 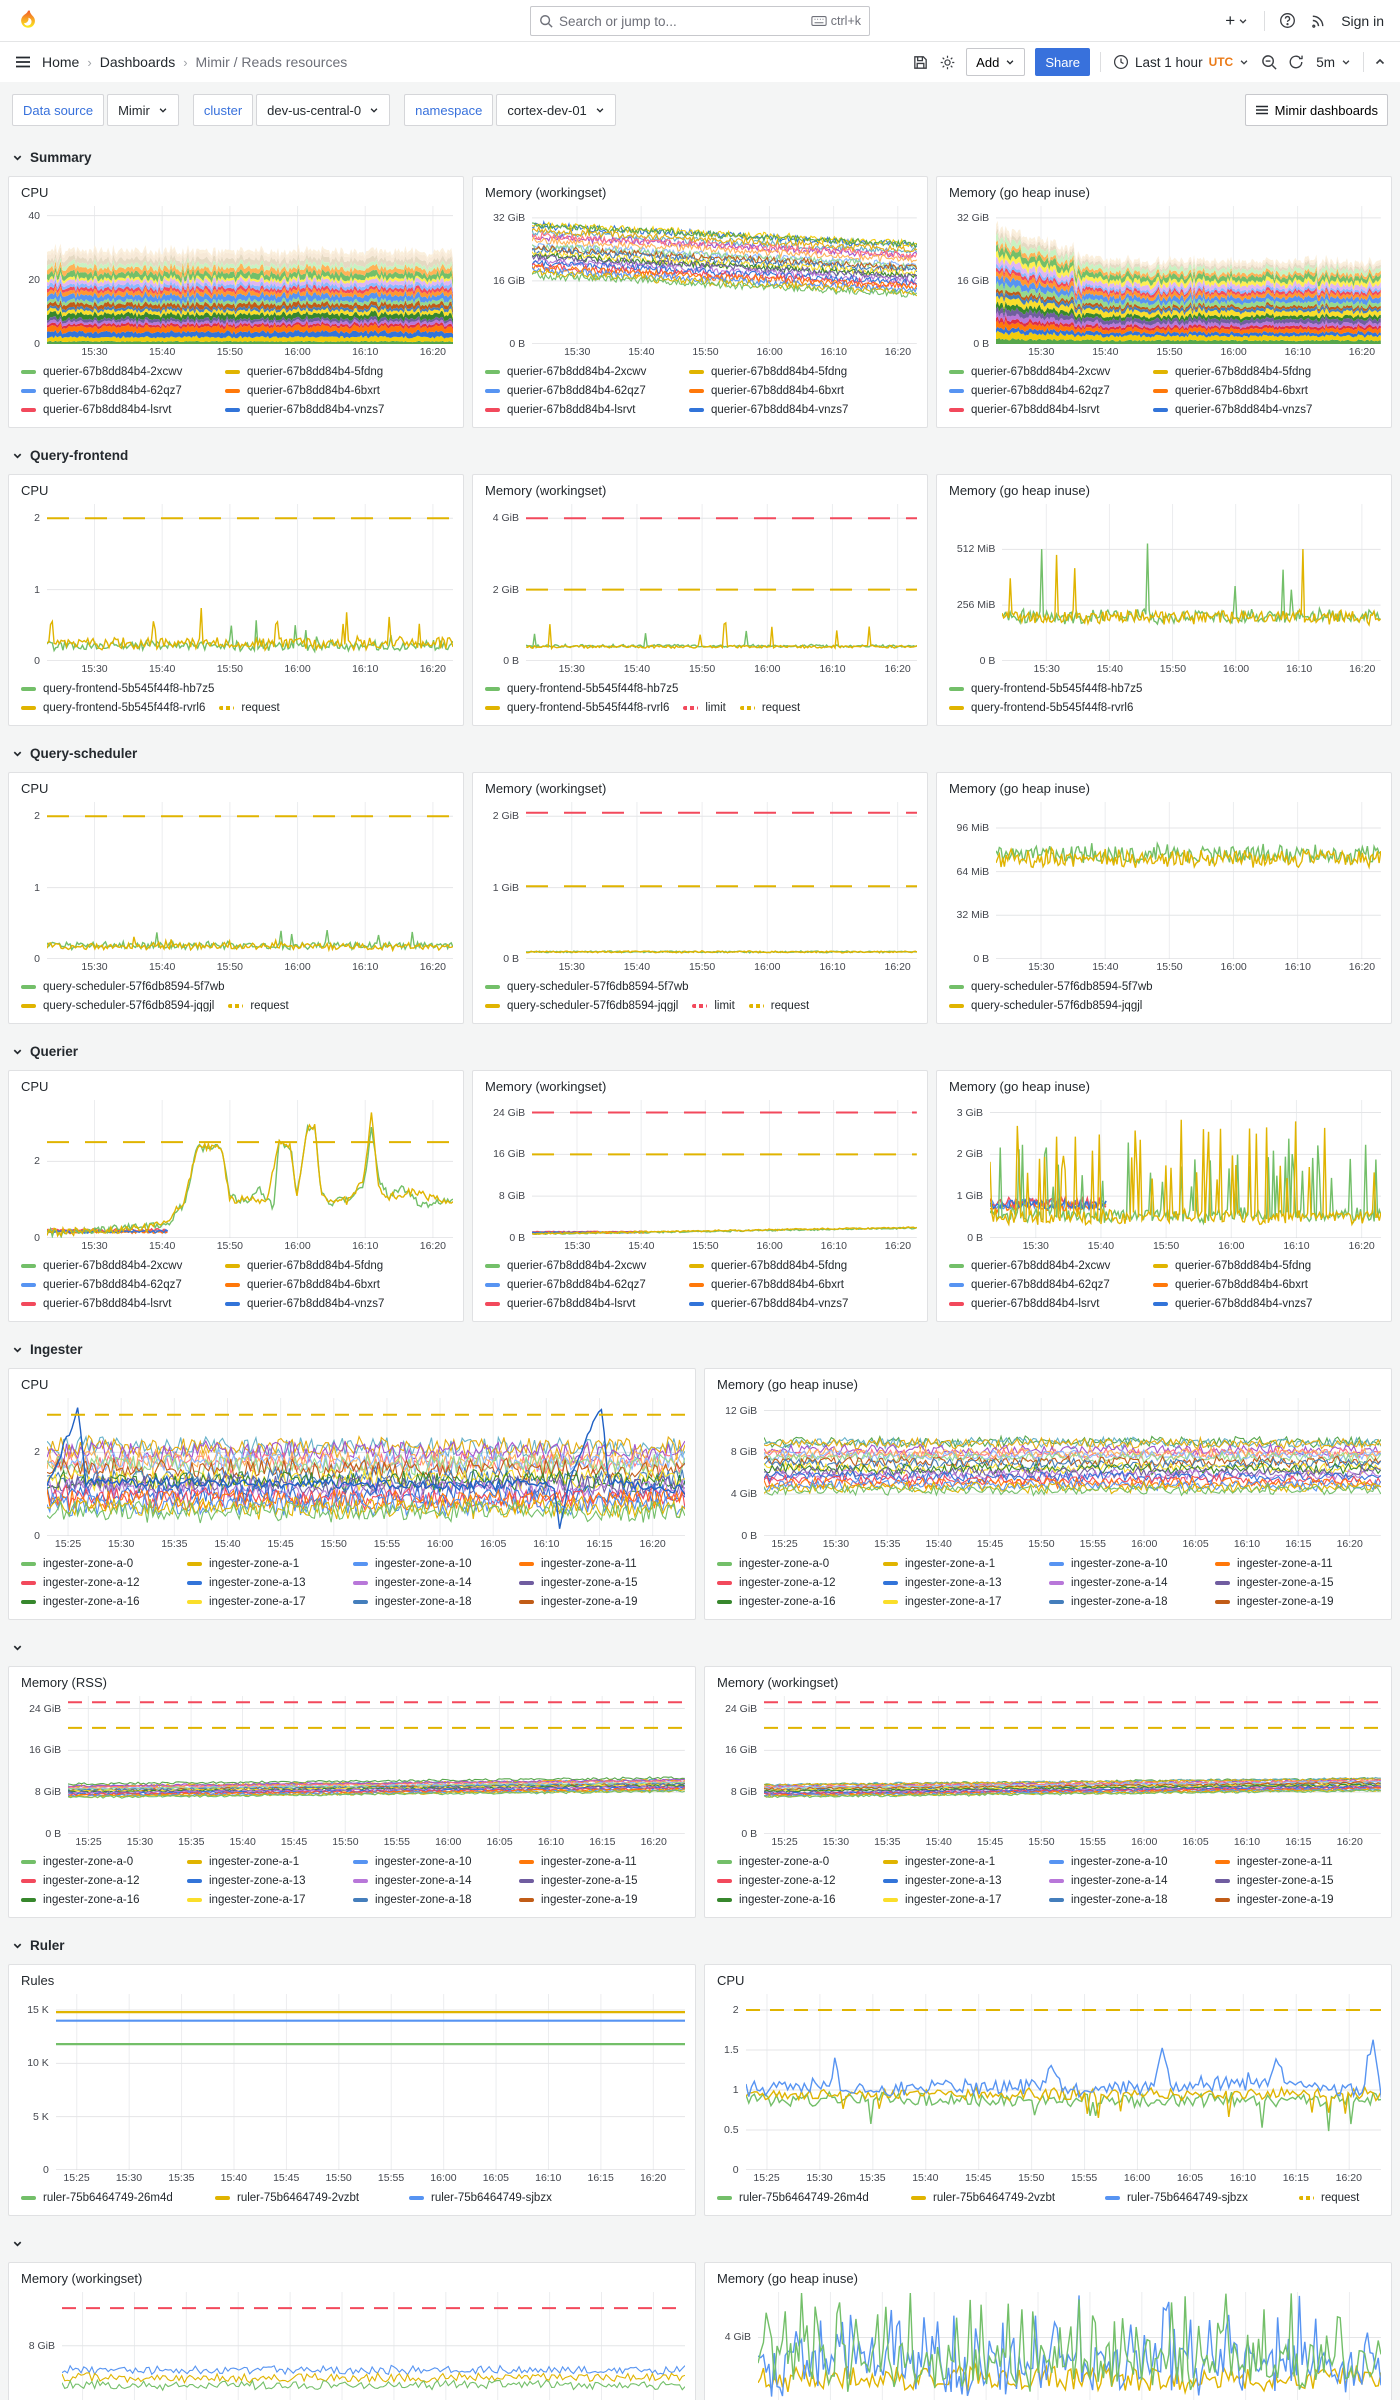 What do you see at coordinates (38, 1980) in the screenshot?
I see `panel-title: Rules` at bounding box center [38, 1980].